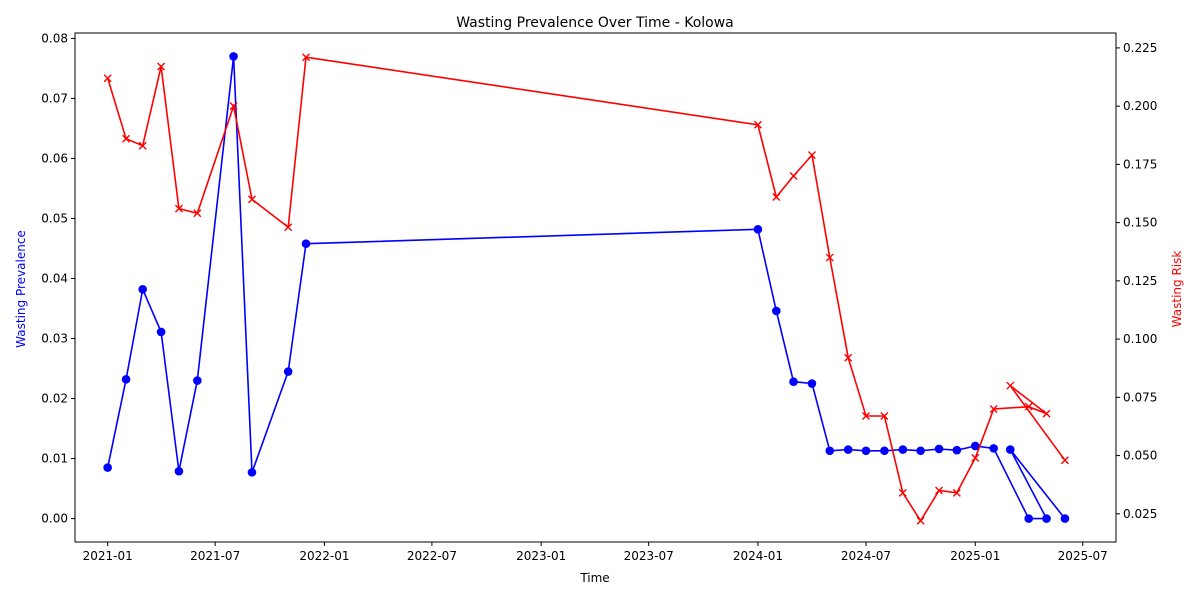 The image size is (1200, 600). I want to click on x-tick-label: 2022-07, so click(432, 556).